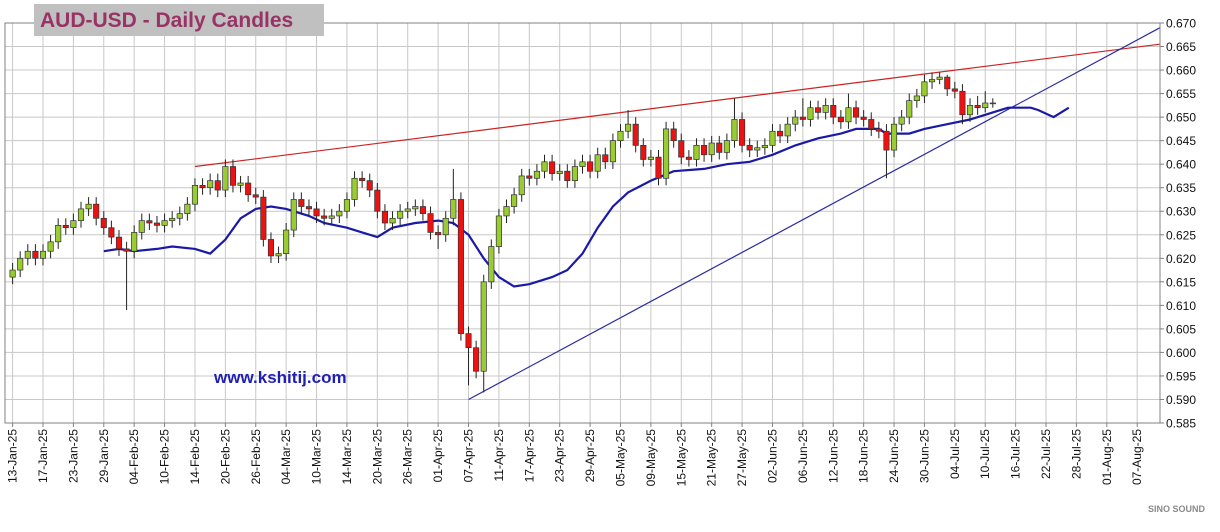 This screenshot has width=1220, height=532. What do you see at coordinates (955, 454) in the screenshot?
I see `x-tick-label: 04-Jul-25` at bounding box center [955, 454].